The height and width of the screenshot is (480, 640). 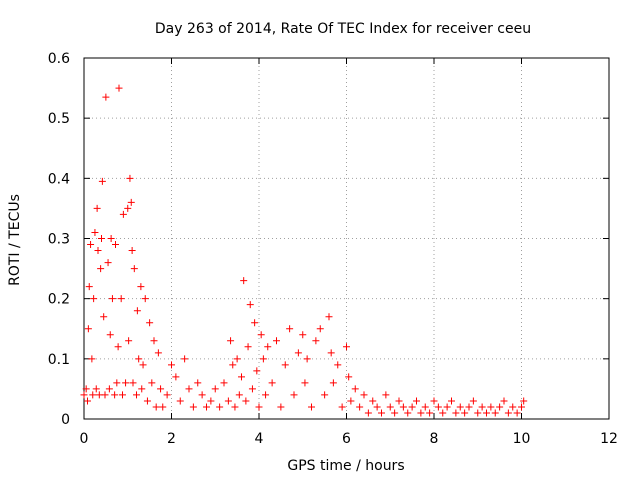 What do you see at coordinates (59, 300) in the screenshot?
I see `y-tick-label: 0.2` at bounding box center [59, 300].